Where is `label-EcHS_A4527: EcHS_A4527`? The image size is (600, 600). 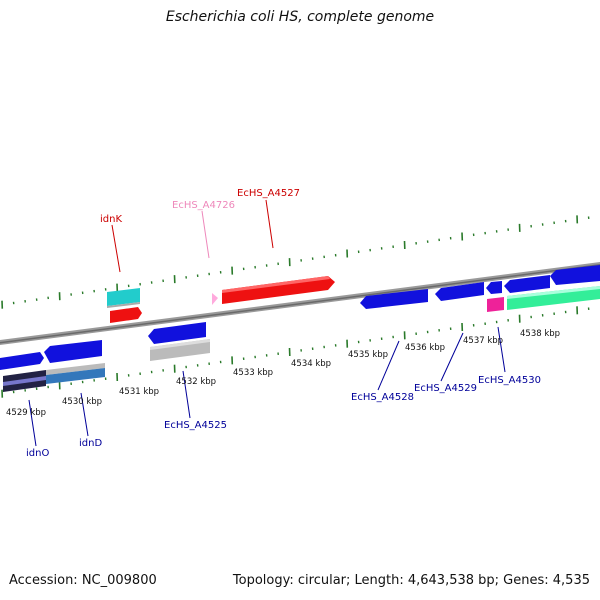
label-EcHS_A4527: EcHS_A4527 is located at coordinates (268, 193).